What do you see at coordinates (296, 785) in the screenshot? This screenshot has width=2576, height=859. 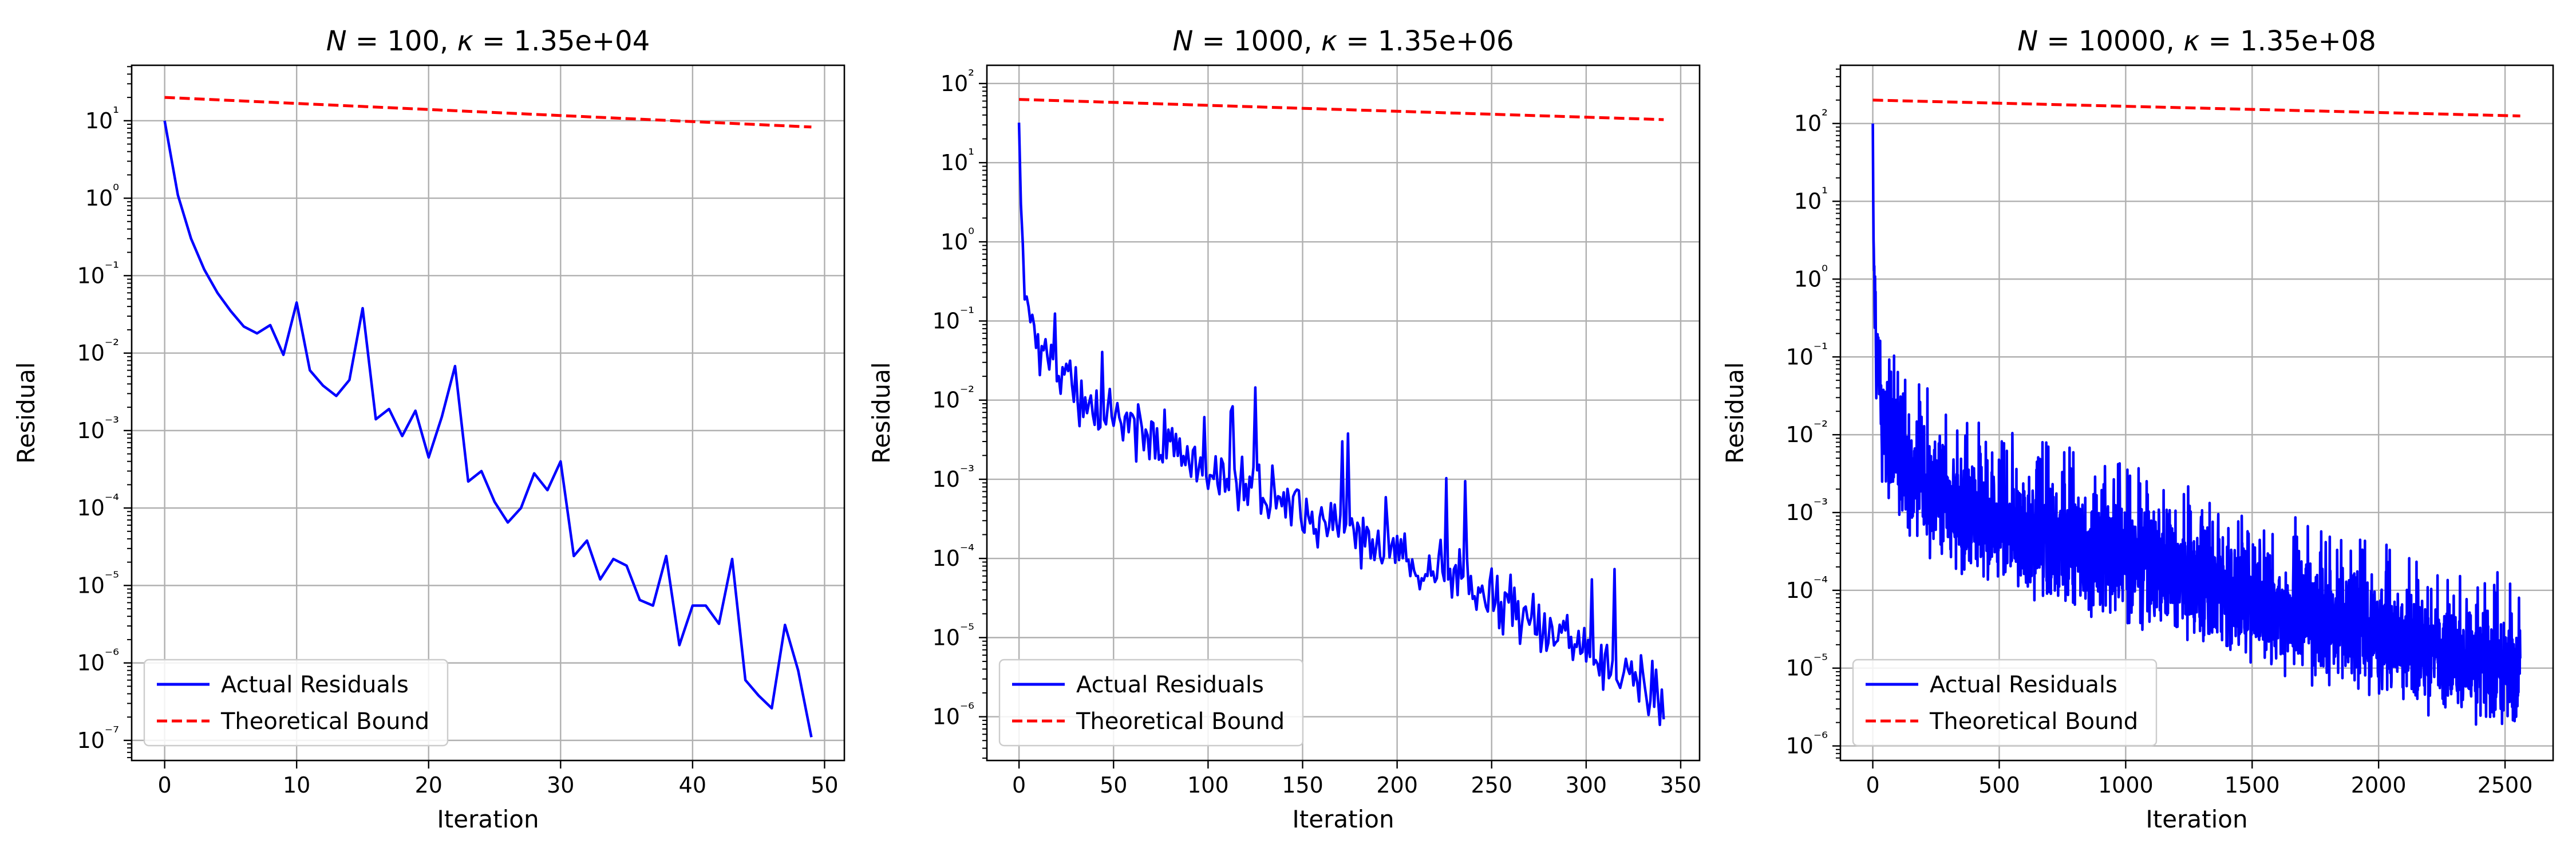 I see `x-tick-label: 10` at bounding box center [296, 785].